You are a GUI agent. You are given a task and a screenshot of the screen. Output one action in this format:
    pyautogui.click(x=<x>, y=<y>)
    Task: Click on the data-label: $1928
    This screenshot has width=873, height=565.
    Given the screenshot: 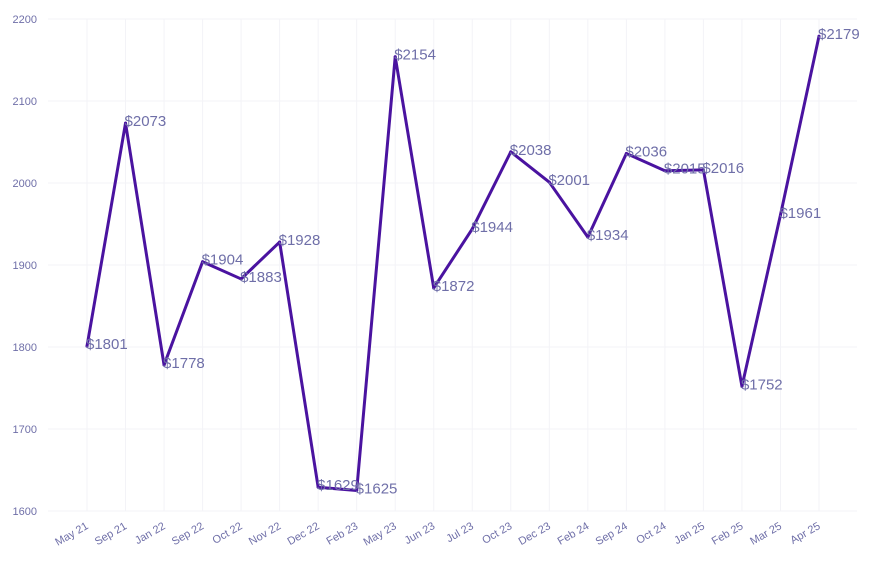 What is the action you would take?
    pyautogui.click(x=300, y=240)
    